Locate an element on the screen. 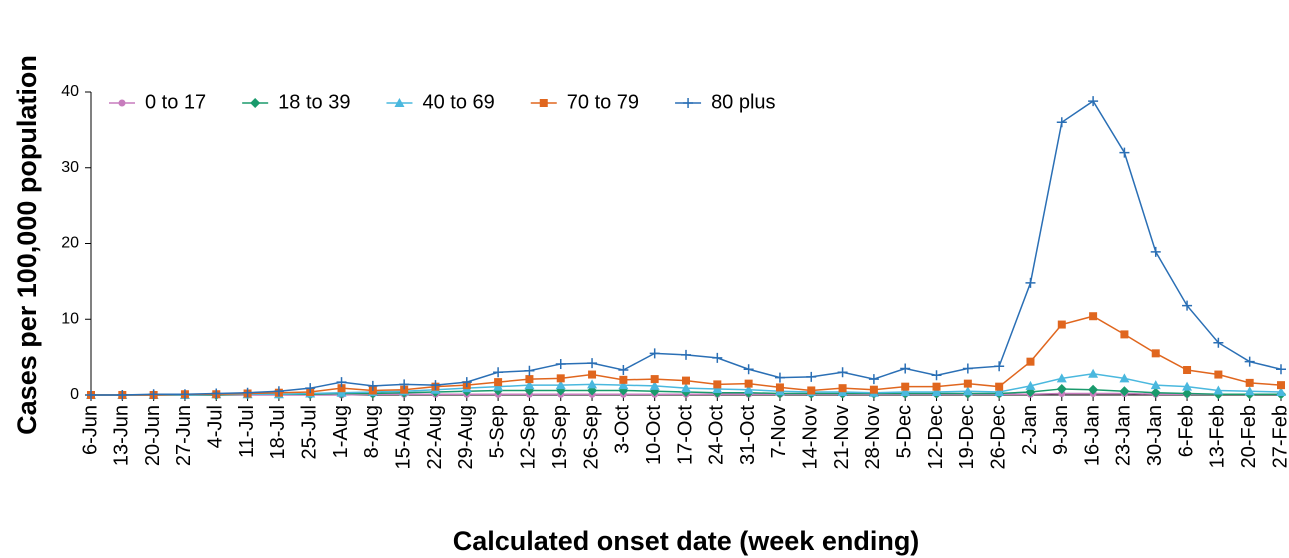 This screenshot has height=558, width=1289. legend-label: 18 to 39 is located at coordinates (314, 102).